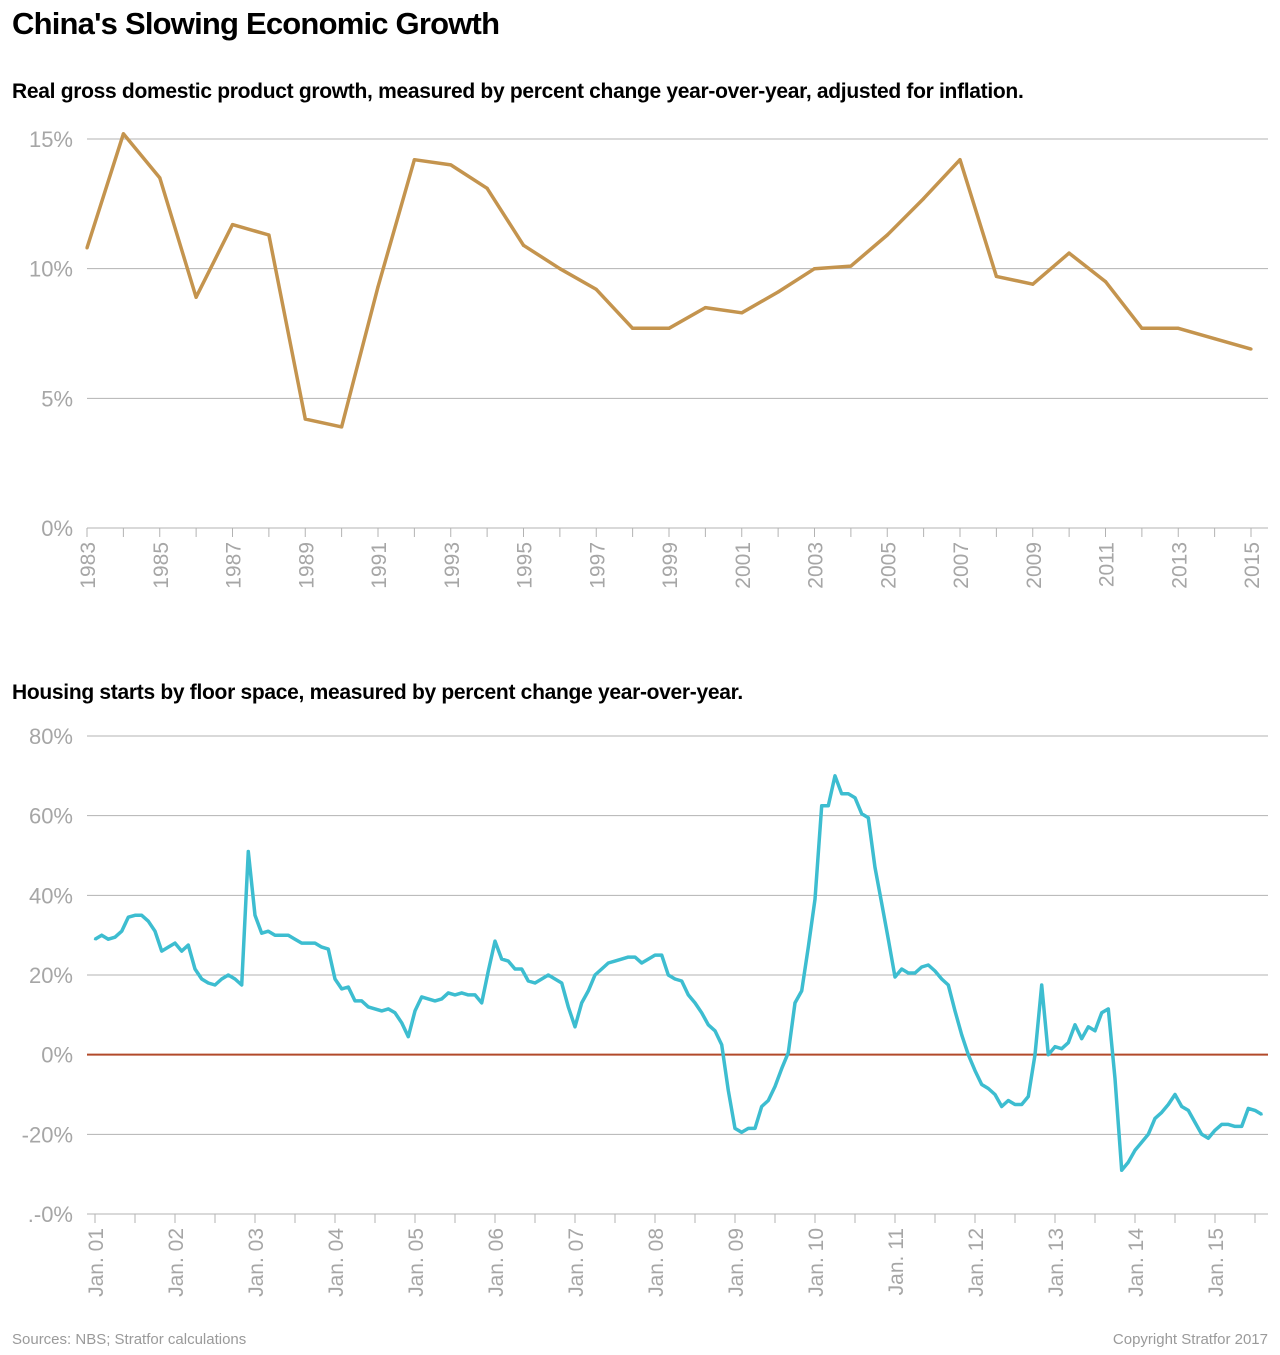 The height and width of the screenshot is (1355, 1280). What do you see at coordinates (496, 1262) in the screenshot?
I see `housing-x-tick-label: Jan. 06` at bounding box center [496, 1262].